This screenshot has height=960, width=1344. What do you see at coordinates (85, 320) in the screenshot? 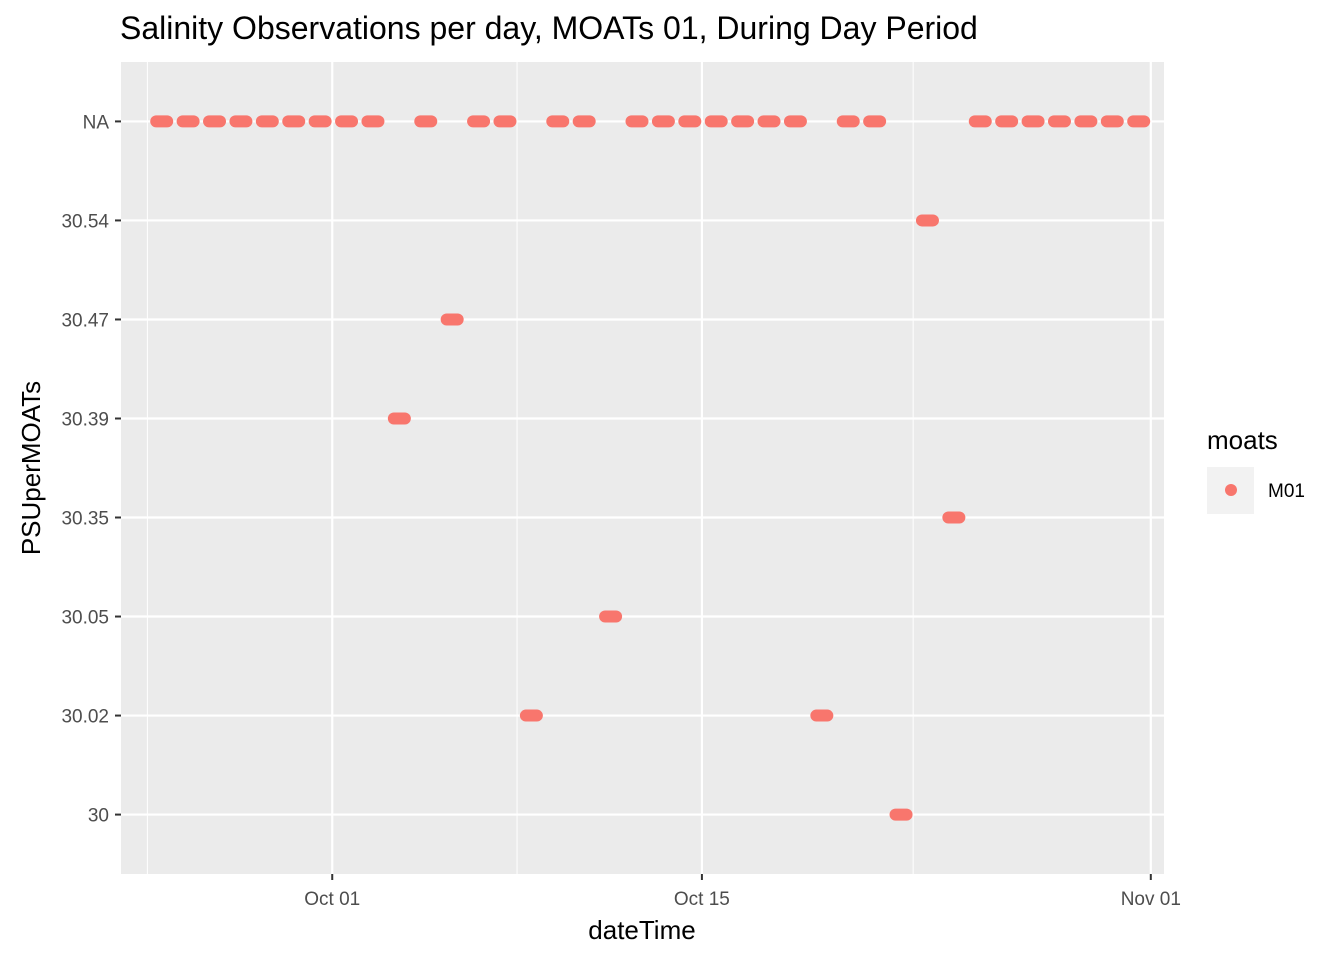
I see `y-tick-label: 30.47` at bounding box center [85, 320].